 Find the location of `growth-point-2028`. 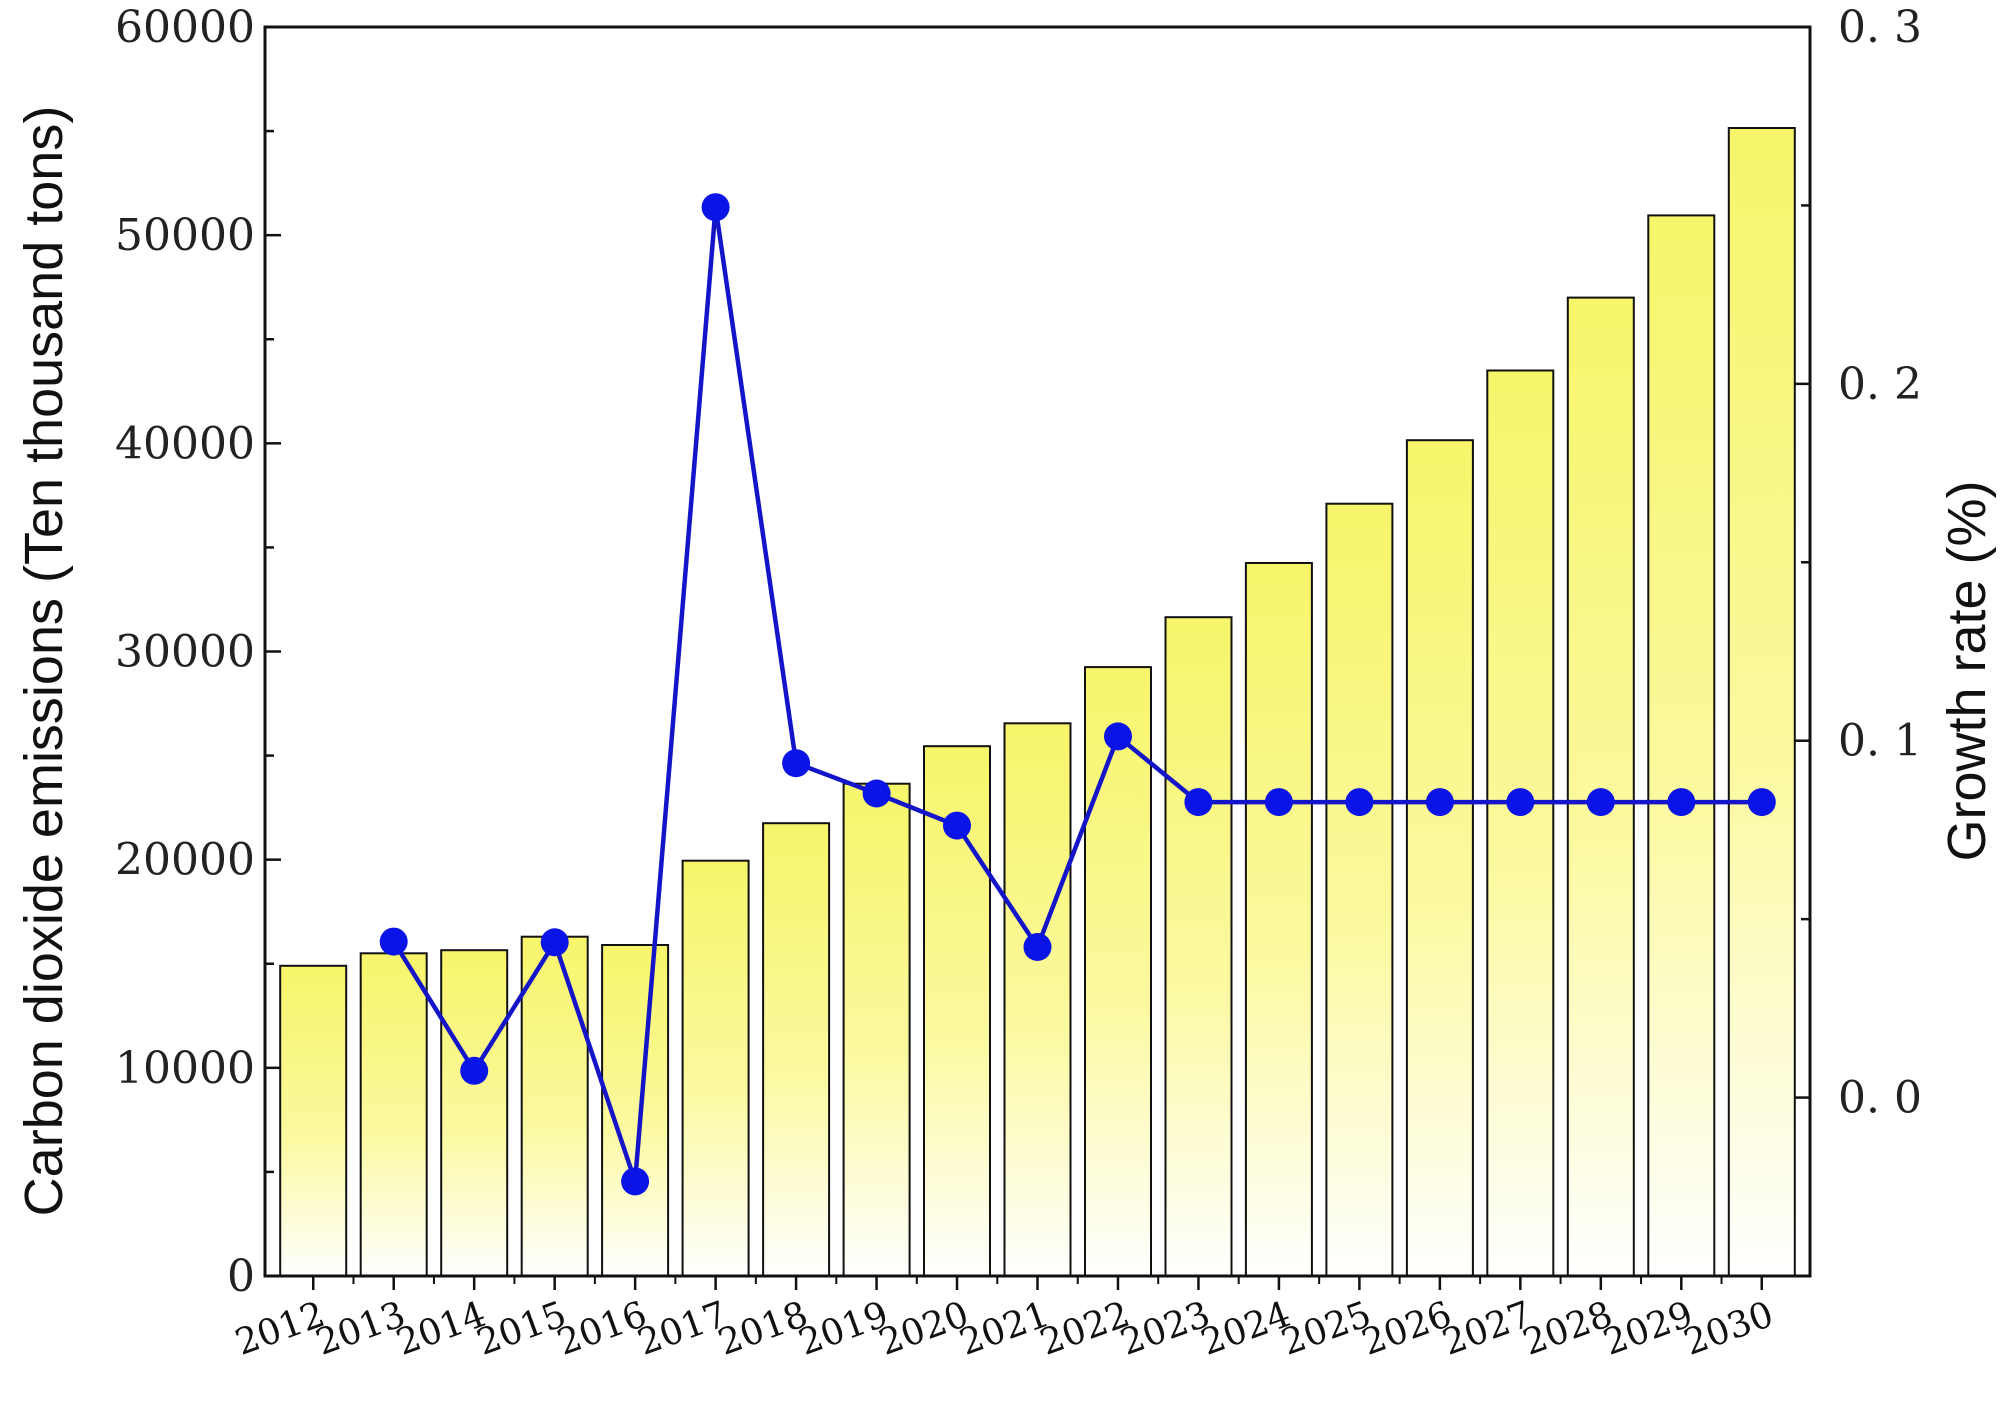

growth-point-2028 is located at coordinates (1600, 802).